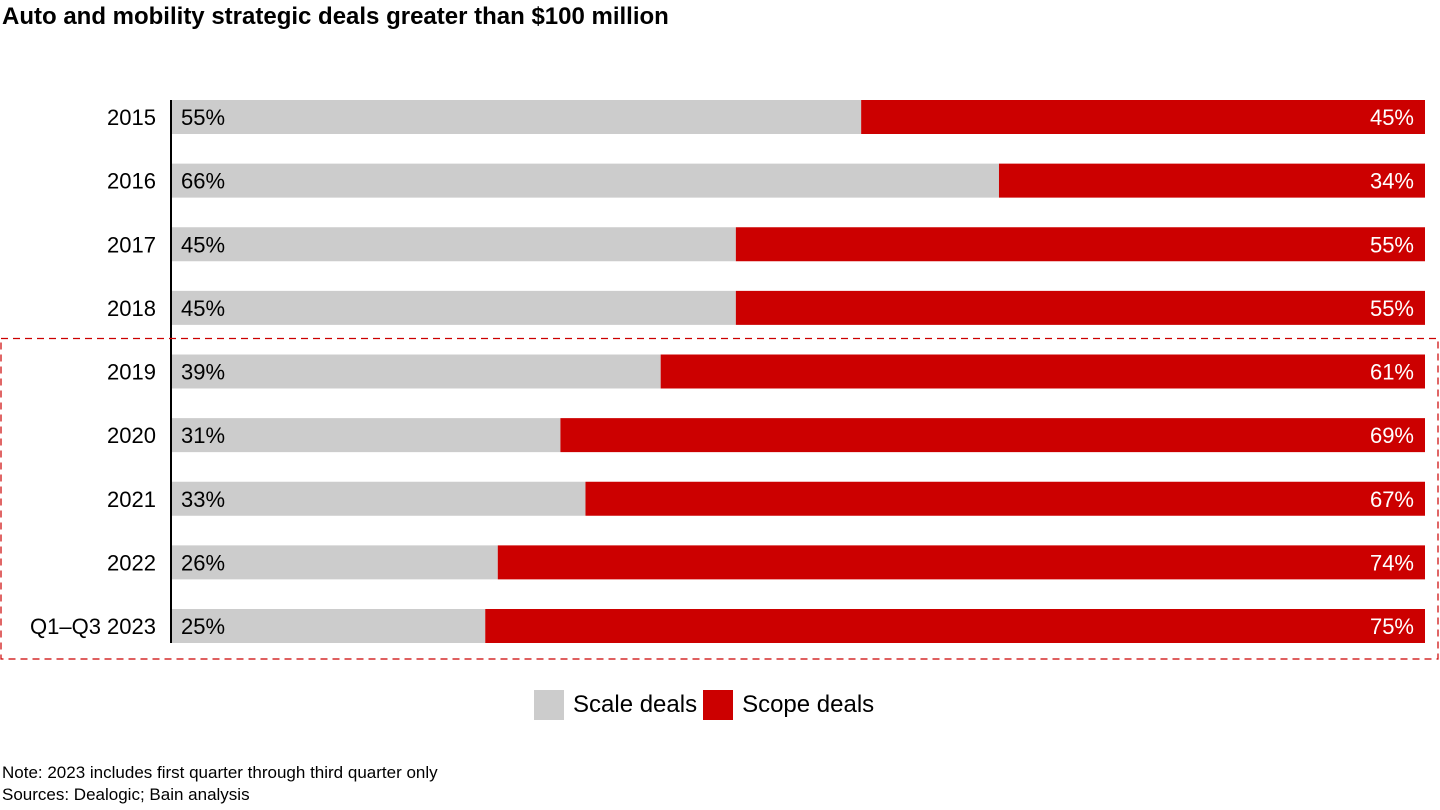 Image resolution: width=1440 pixels, height=810 pixels. I want to click on bar-scope-deals-2018, so click(1080, 307).